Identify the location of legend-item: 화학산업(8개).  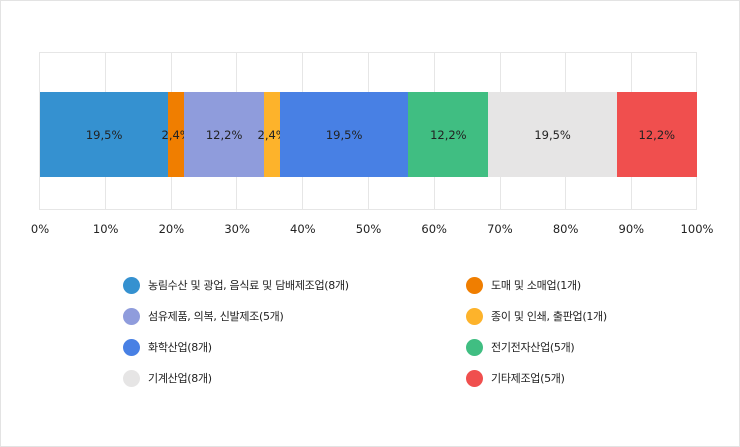
(167, 347).